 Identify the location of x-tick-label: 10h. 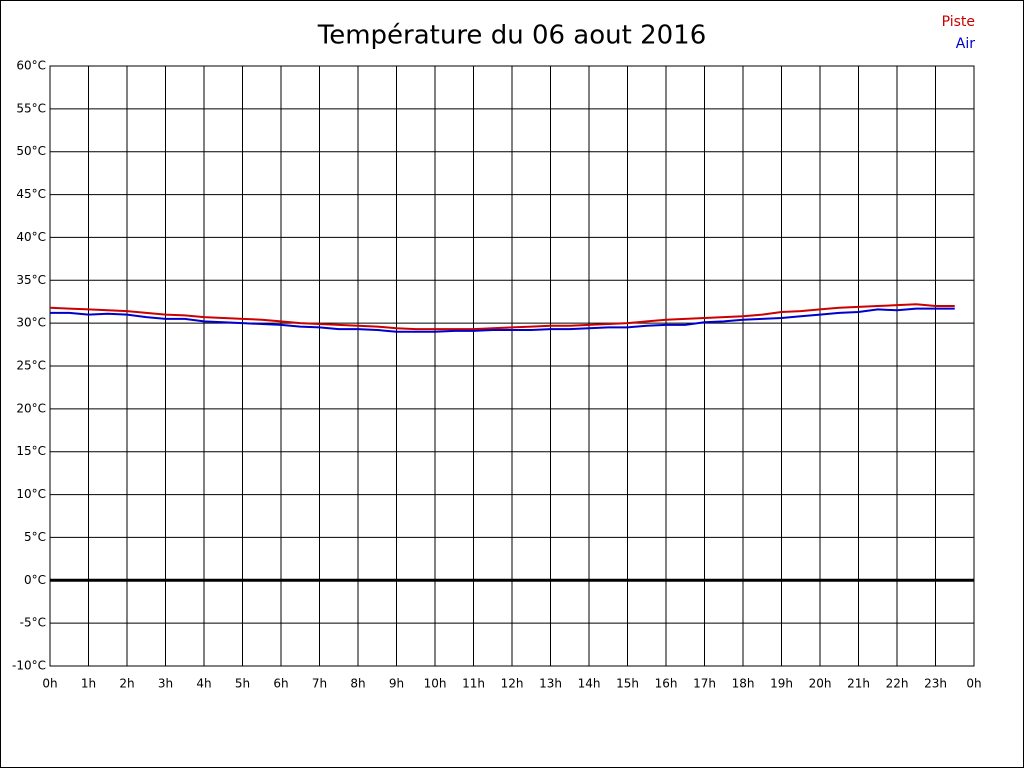
(435, 684).